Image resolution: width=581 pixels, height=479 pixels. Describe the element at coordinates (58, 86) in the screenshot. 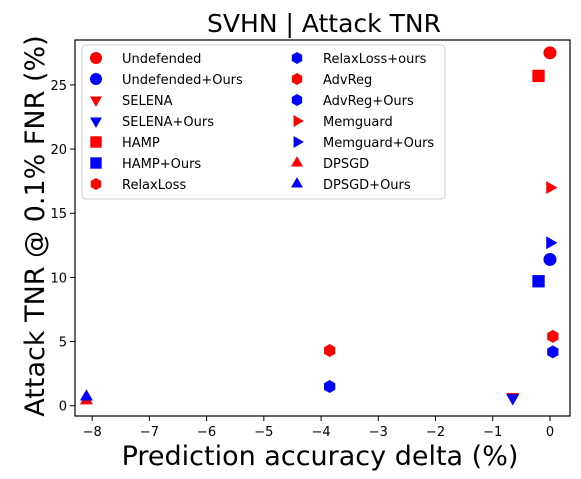

I see `y-tick-label: 25` at that location.